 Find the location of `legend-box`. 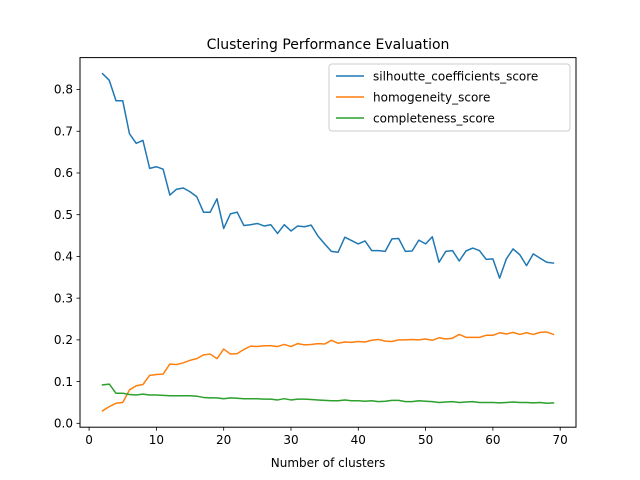

legend-box is located at coordinates (449, 97).